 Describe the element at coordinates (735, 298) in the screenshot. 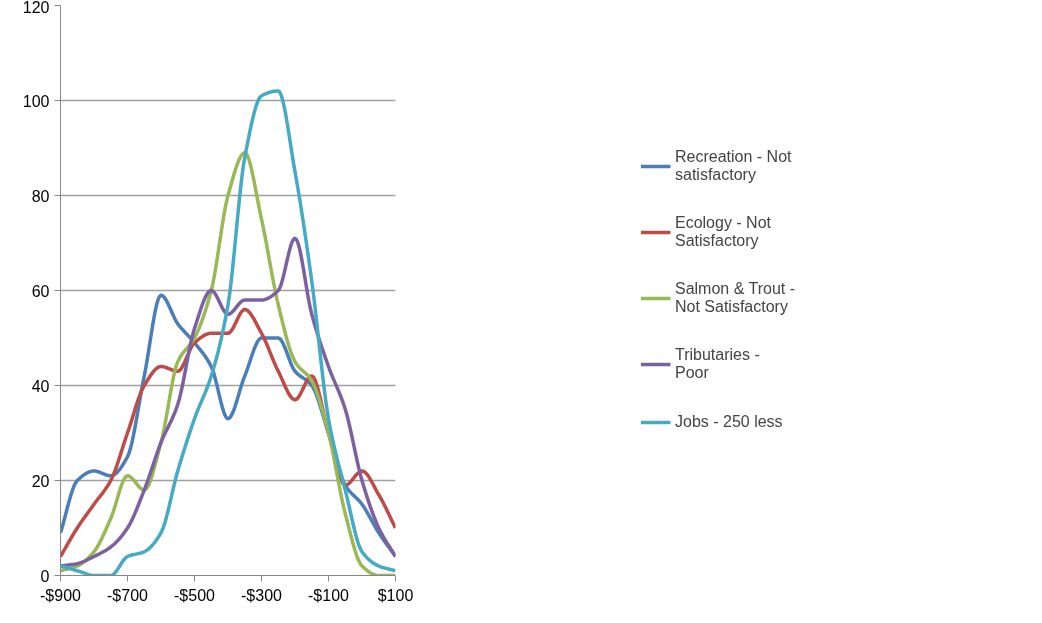

I see `legend-label: Salmon & Trout - Not Satisfactory` at that location.